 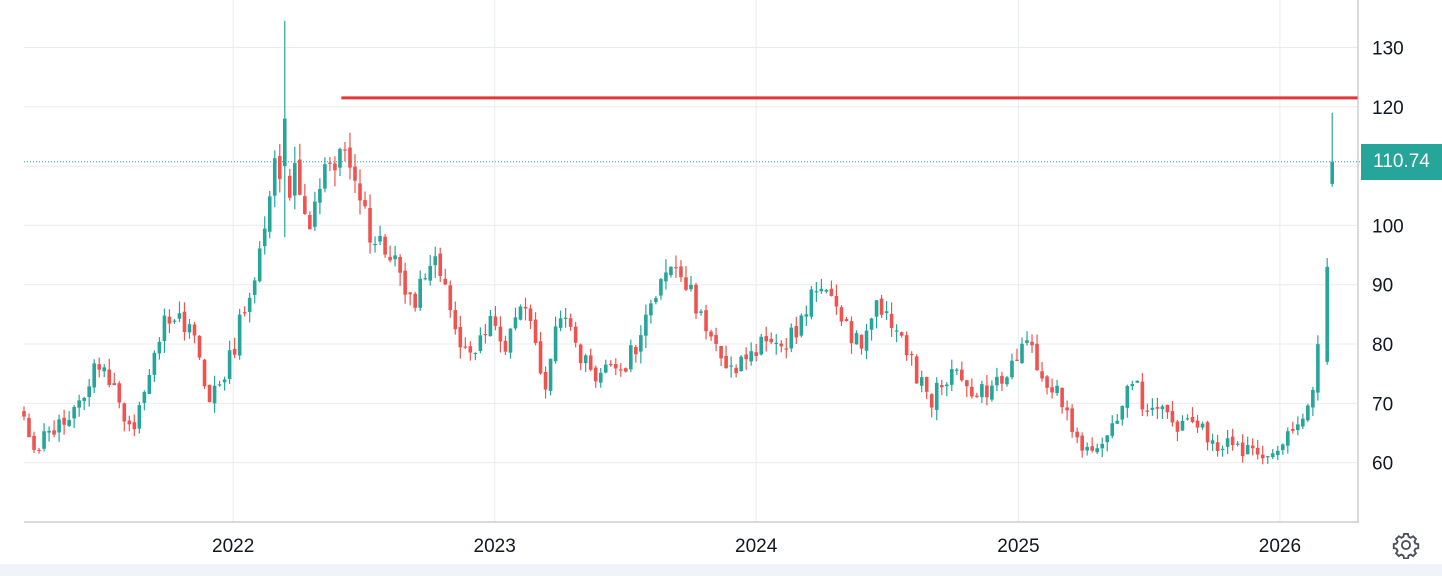 What do you see at coordinates (1382, 464) in the screenshot?
I see `y-tick-label: 60` at bounding box center [1382, 464].